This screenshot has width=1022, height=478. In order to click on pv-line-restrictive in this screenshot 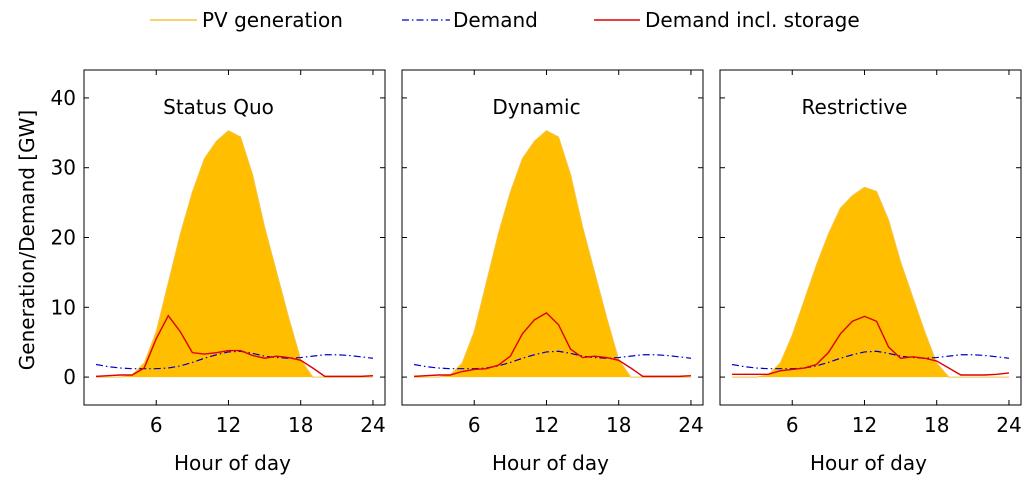, I will do `click(870, 282)`.